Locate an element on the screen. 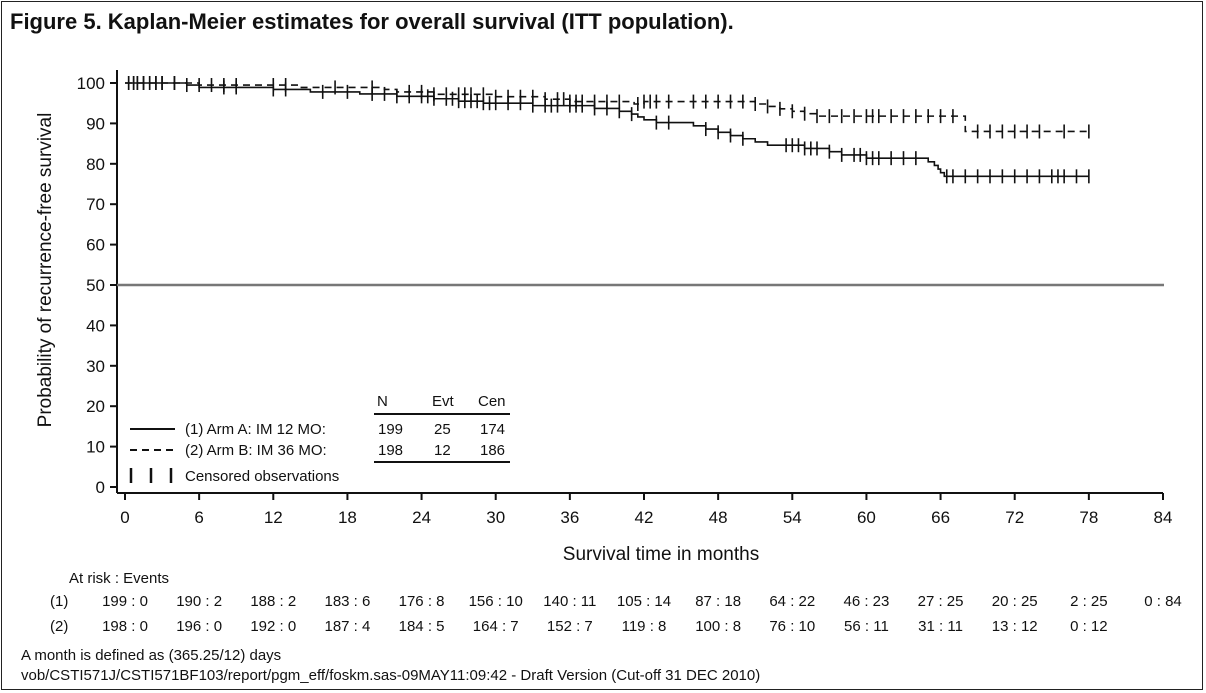 The width and height of the screenshot is (1206, 693). x-tick-label: 84 is located at coordinates (1163, 517).